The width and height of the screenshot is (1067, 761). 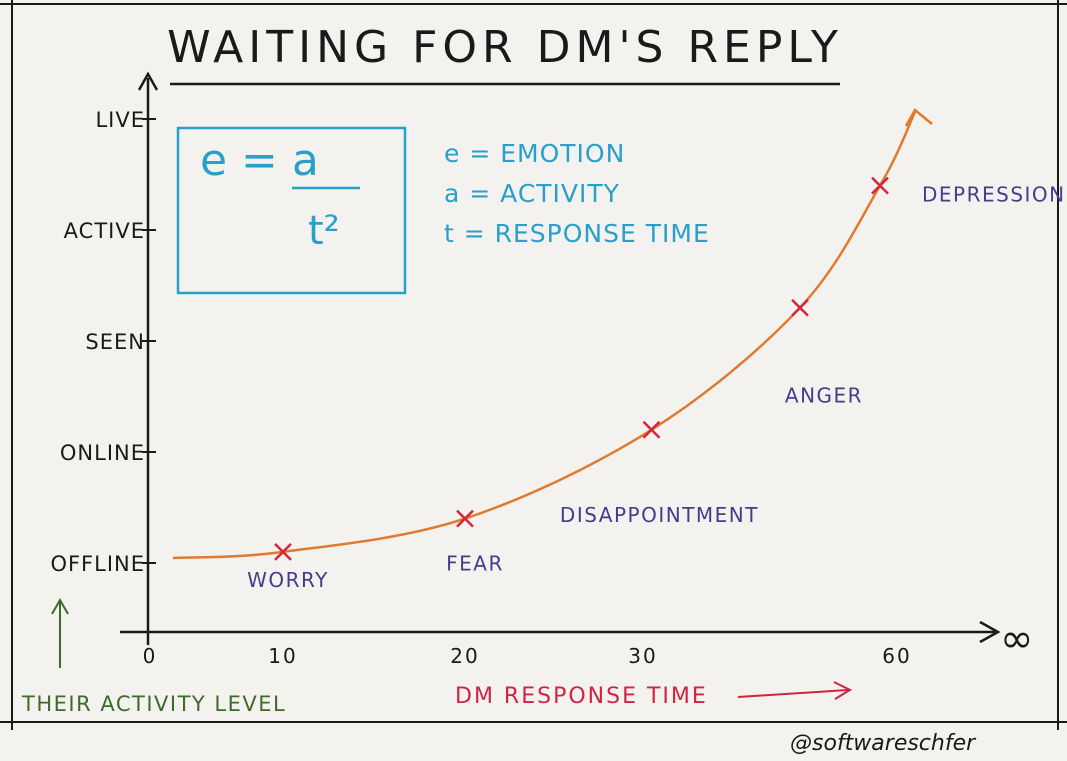 I want to click on x-tick-label: 0, so click(x=150, y=656).